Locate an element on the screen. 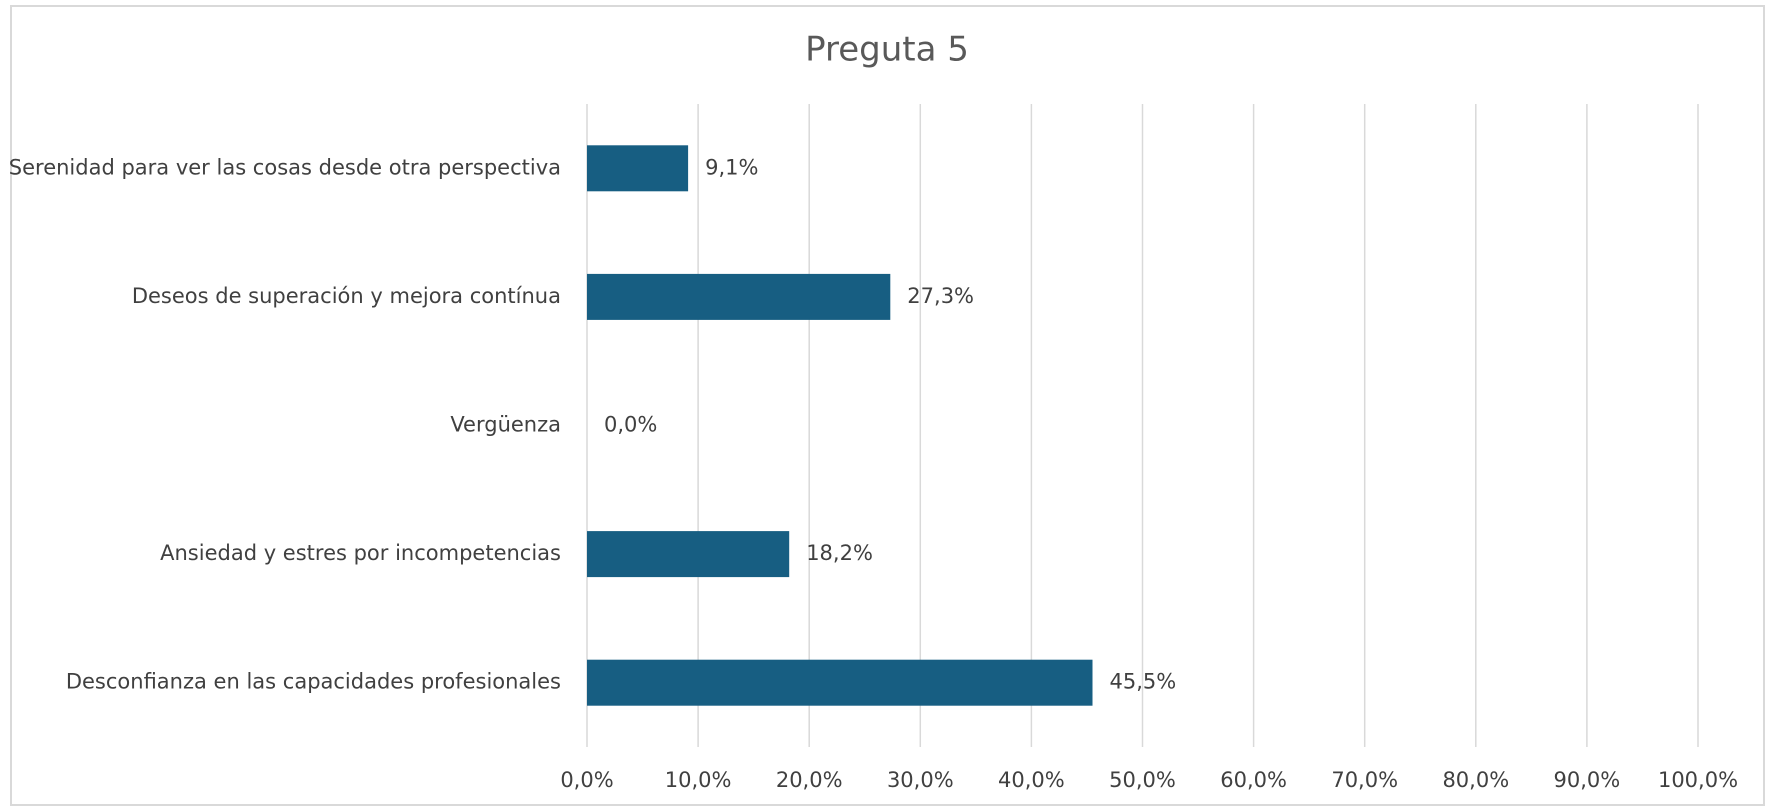 The width and height of the screenshot is (1775, 806). y-tick-label: Ansiedad y estres por incompetencias is located at coordinates (360, 553).